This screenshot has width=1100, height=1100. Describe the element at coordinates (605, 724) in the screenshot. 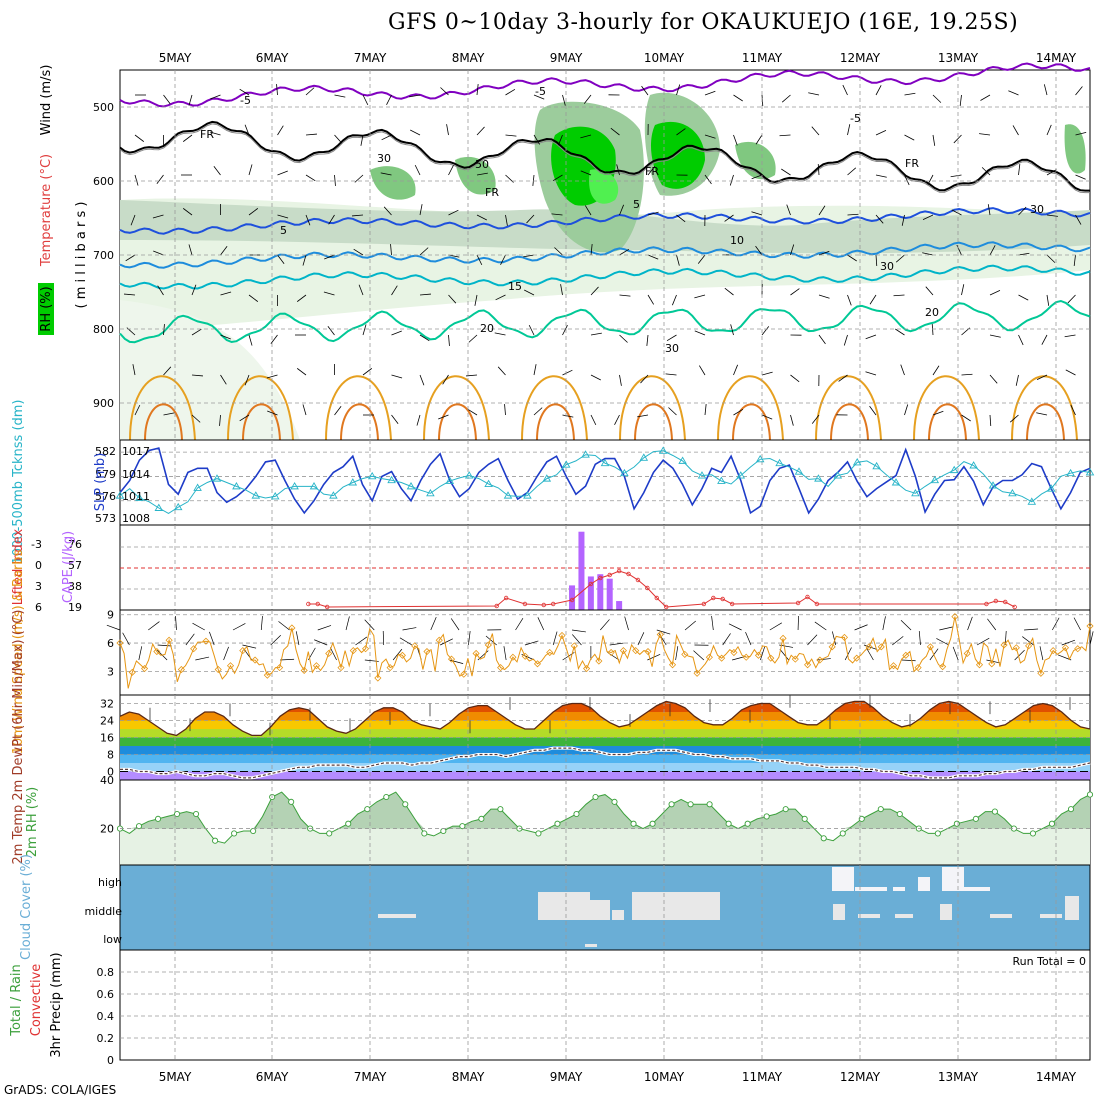

I see `temp-band` at that location.